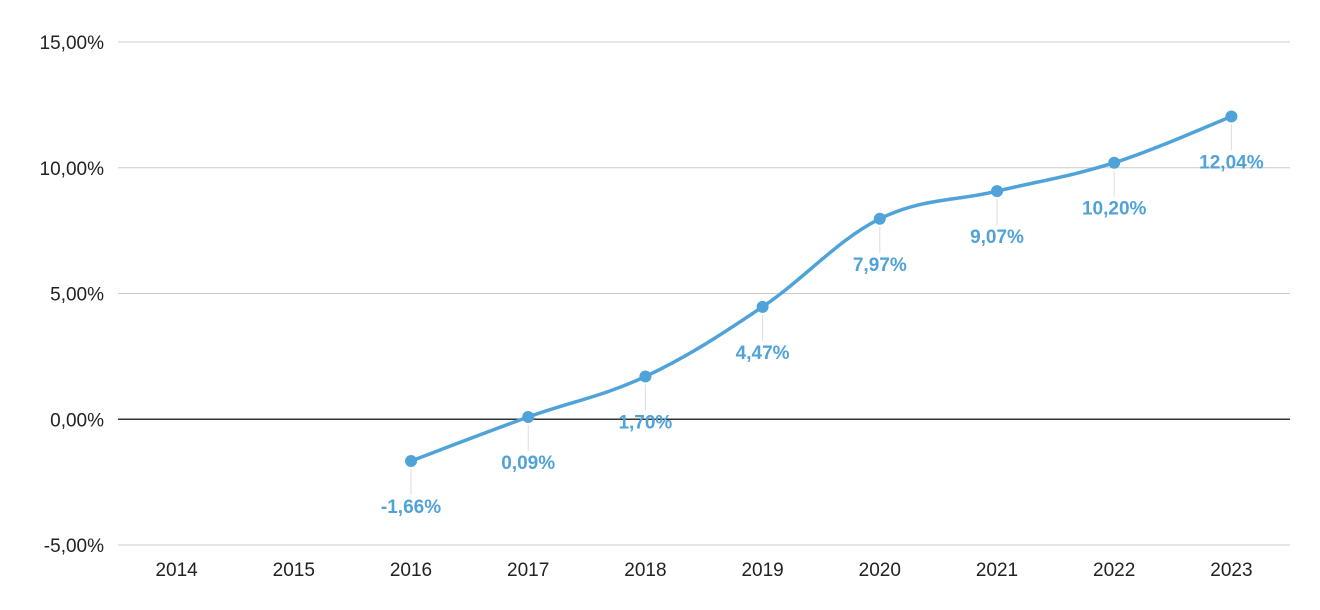 This screenshot has height=610, width=1320. Describe the element at coordinates (72, 169) in the screenshot. I see `y-tick-label: 10,00%` at that location.